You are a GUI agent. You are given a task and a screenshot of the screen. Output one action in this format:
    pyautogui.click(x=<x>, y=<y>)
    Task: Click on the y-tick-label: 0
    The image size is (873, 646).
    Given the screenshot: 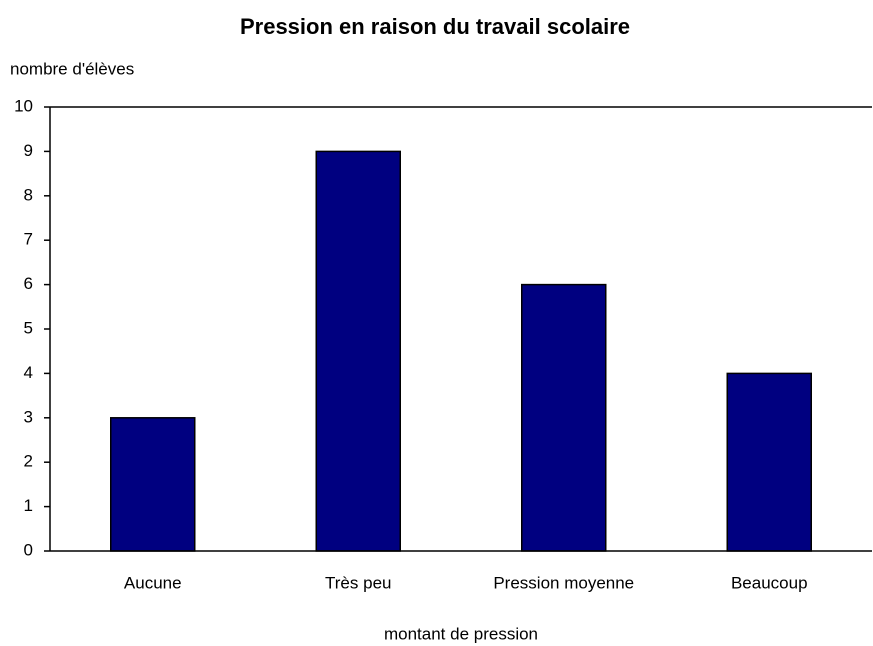 What is the action you would take?
    pyautogui.click(x=28, y=549)
    